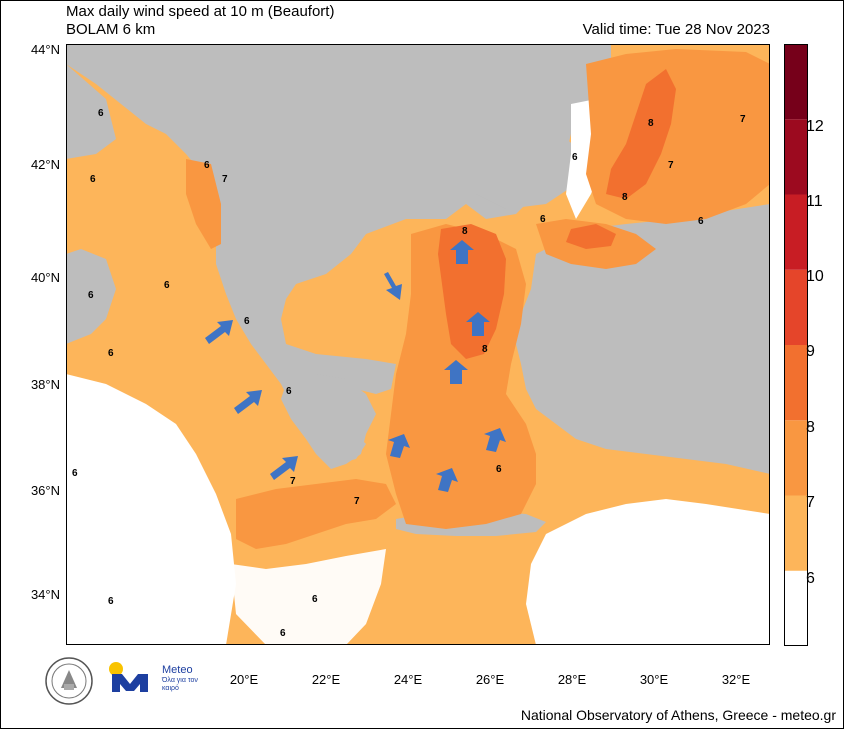 The height and width of the screenshot is (729, 844). I want to click on colorbar-label: 8, so click(810, 427).